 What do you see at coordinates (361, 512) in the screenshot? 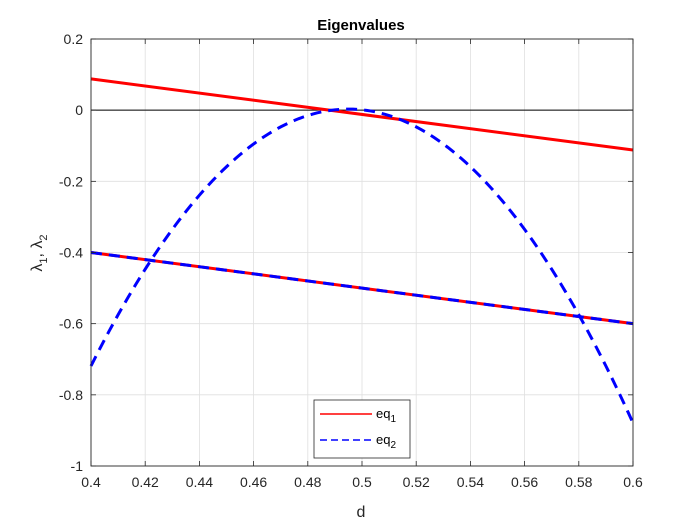
I see `x-axis-label: d` at bounding box center [361, 512].